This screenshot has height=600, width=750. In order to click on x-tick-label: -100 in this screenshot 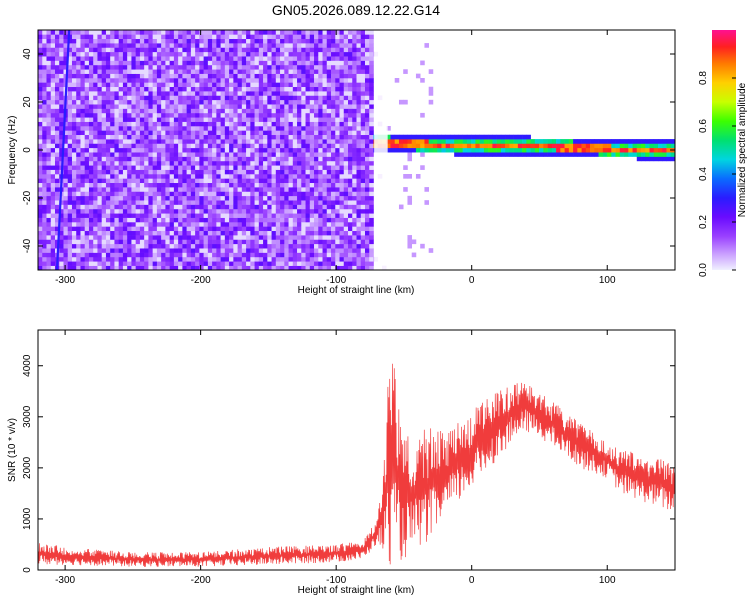, I will do `click(336, 280)`.